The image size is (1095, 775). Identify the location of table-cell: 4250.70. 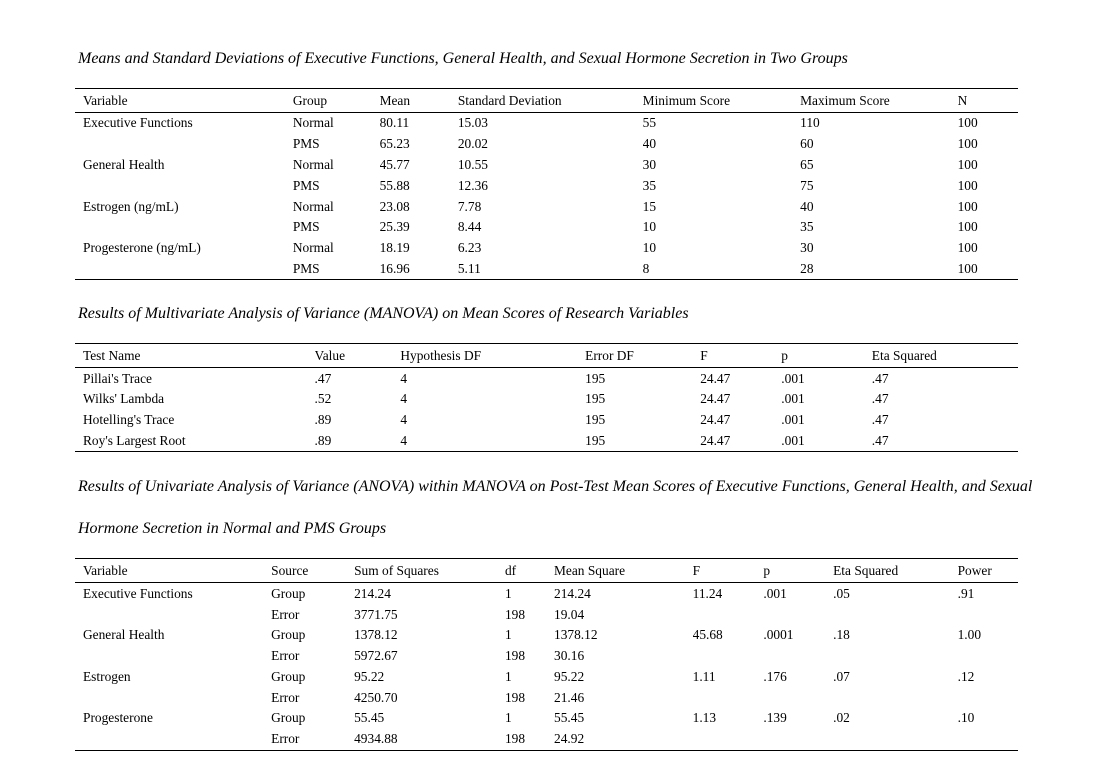
(376, 697).